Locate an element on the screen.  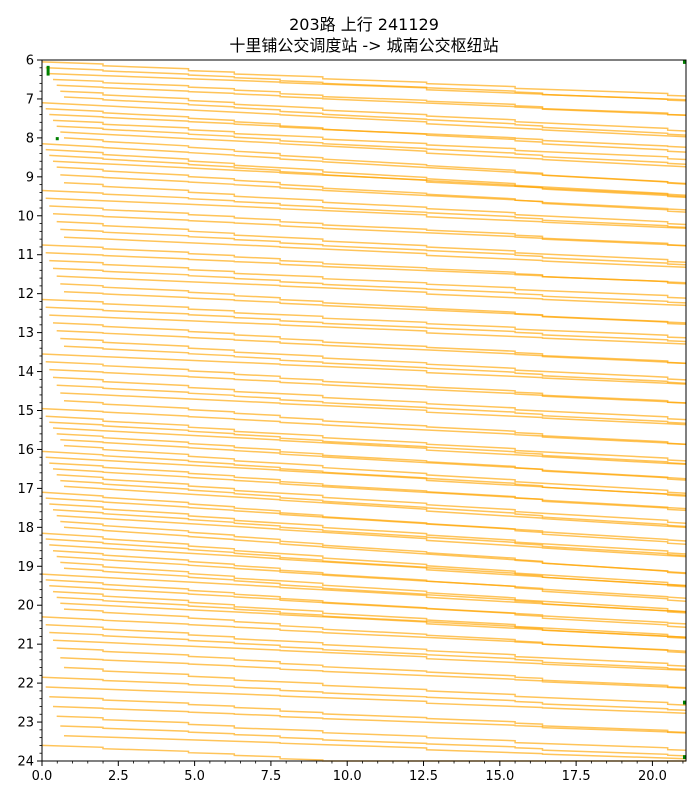
y-tick-label: 22 is located at coordinates (25, 684).